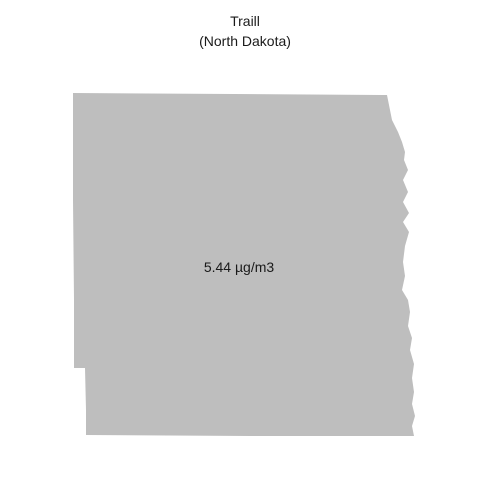 The image size is (490, 489). Describe the element at coordinates (245, 31) in the screenshot. I see `map-title-block: Traill (North Dakota)` at that location.